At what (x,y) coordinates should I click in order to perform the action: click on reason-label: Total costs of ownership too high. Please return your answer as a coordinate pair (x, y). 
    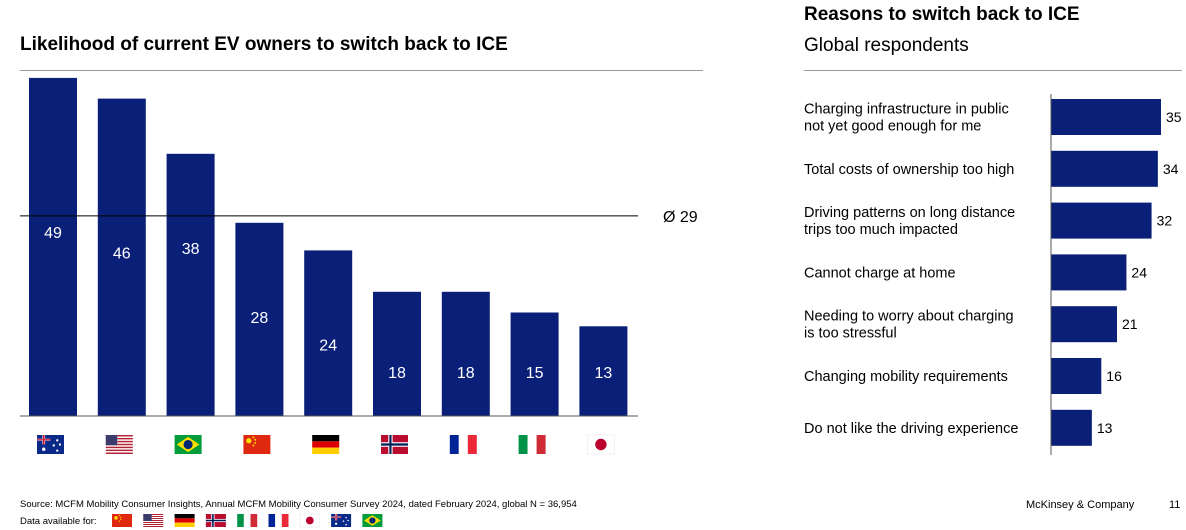
    Looking at the image, I should click on (909, 170).